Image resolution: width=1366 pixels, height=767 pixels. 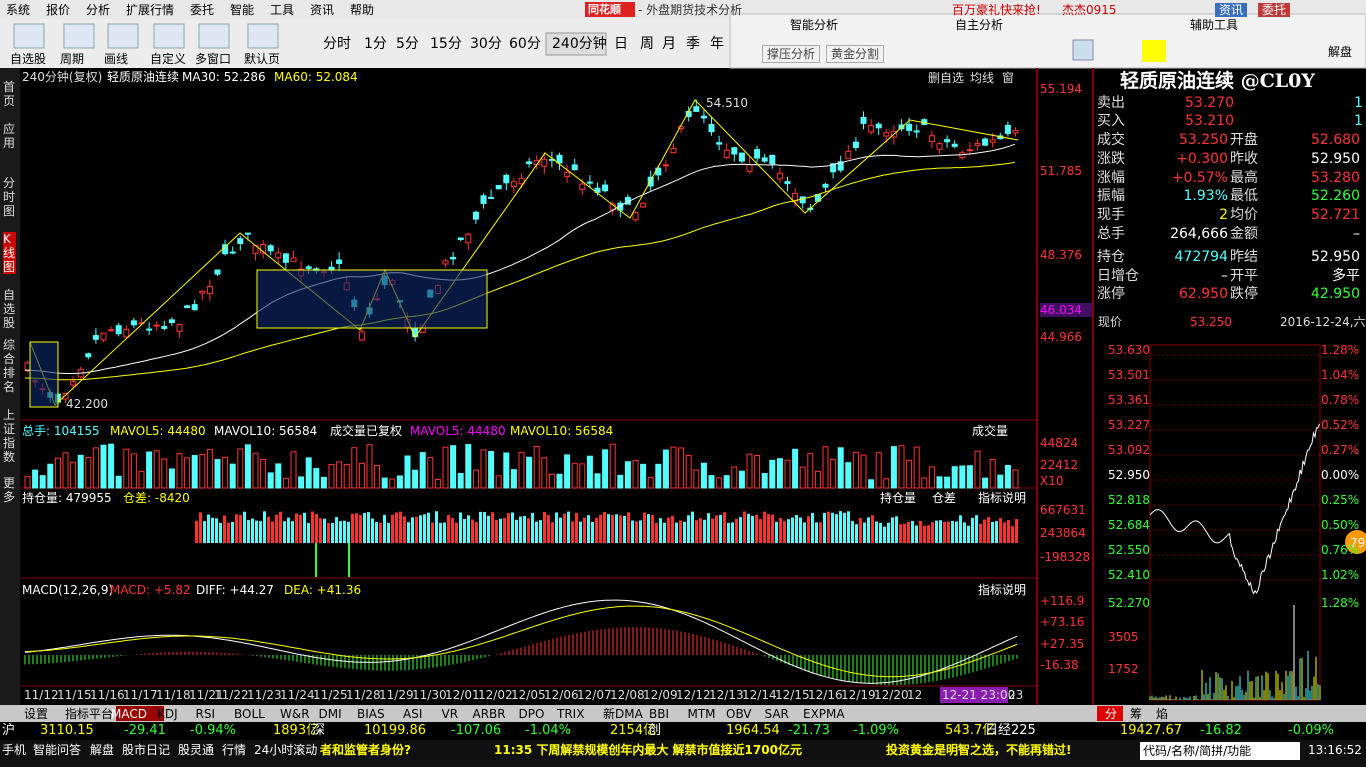 I want to click on bottom-link: 股灵通, so click(x=196, y=750).